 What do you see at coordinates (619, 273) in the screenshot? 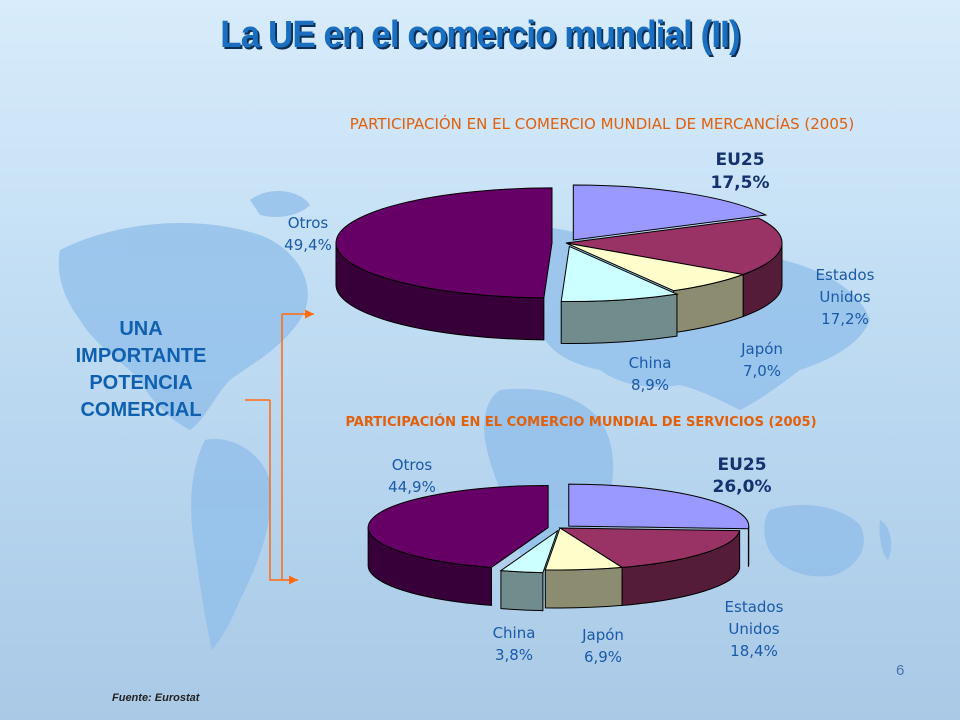
I see `chart-1-slice-china` at bounding box center [619, 273].